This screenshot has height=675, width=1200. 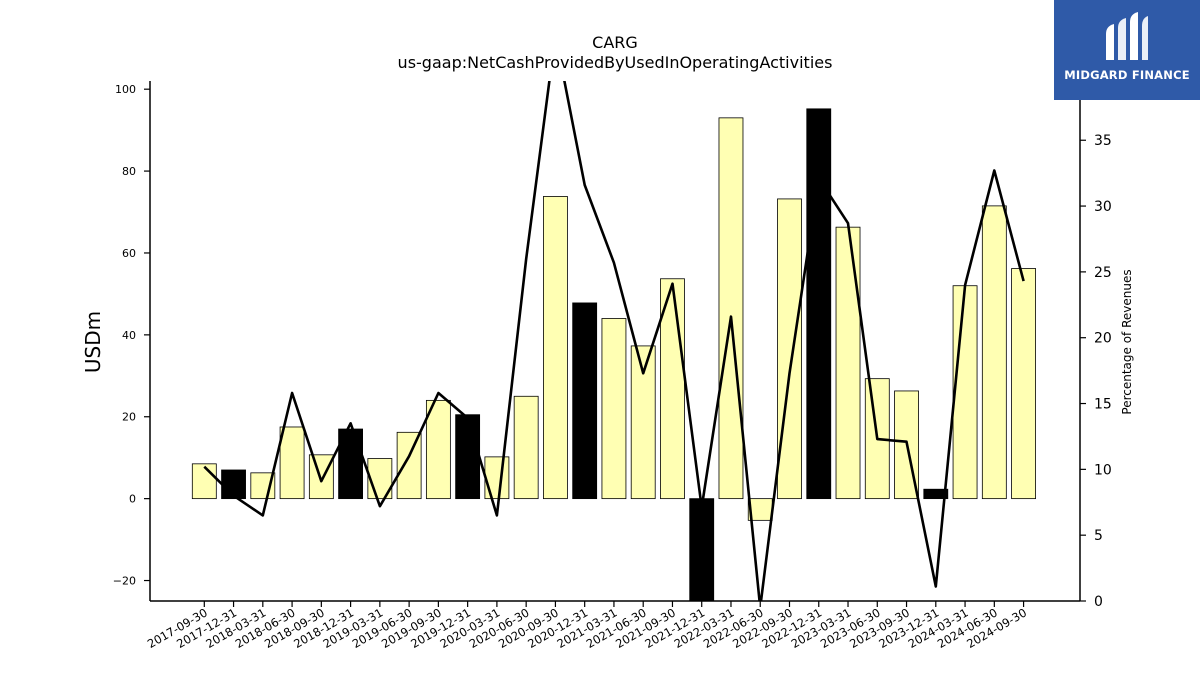 What do you see at coordinates (129, 171) in the screenshot?
I see `y-tick-label: 80` at bounding box center [129, 171].